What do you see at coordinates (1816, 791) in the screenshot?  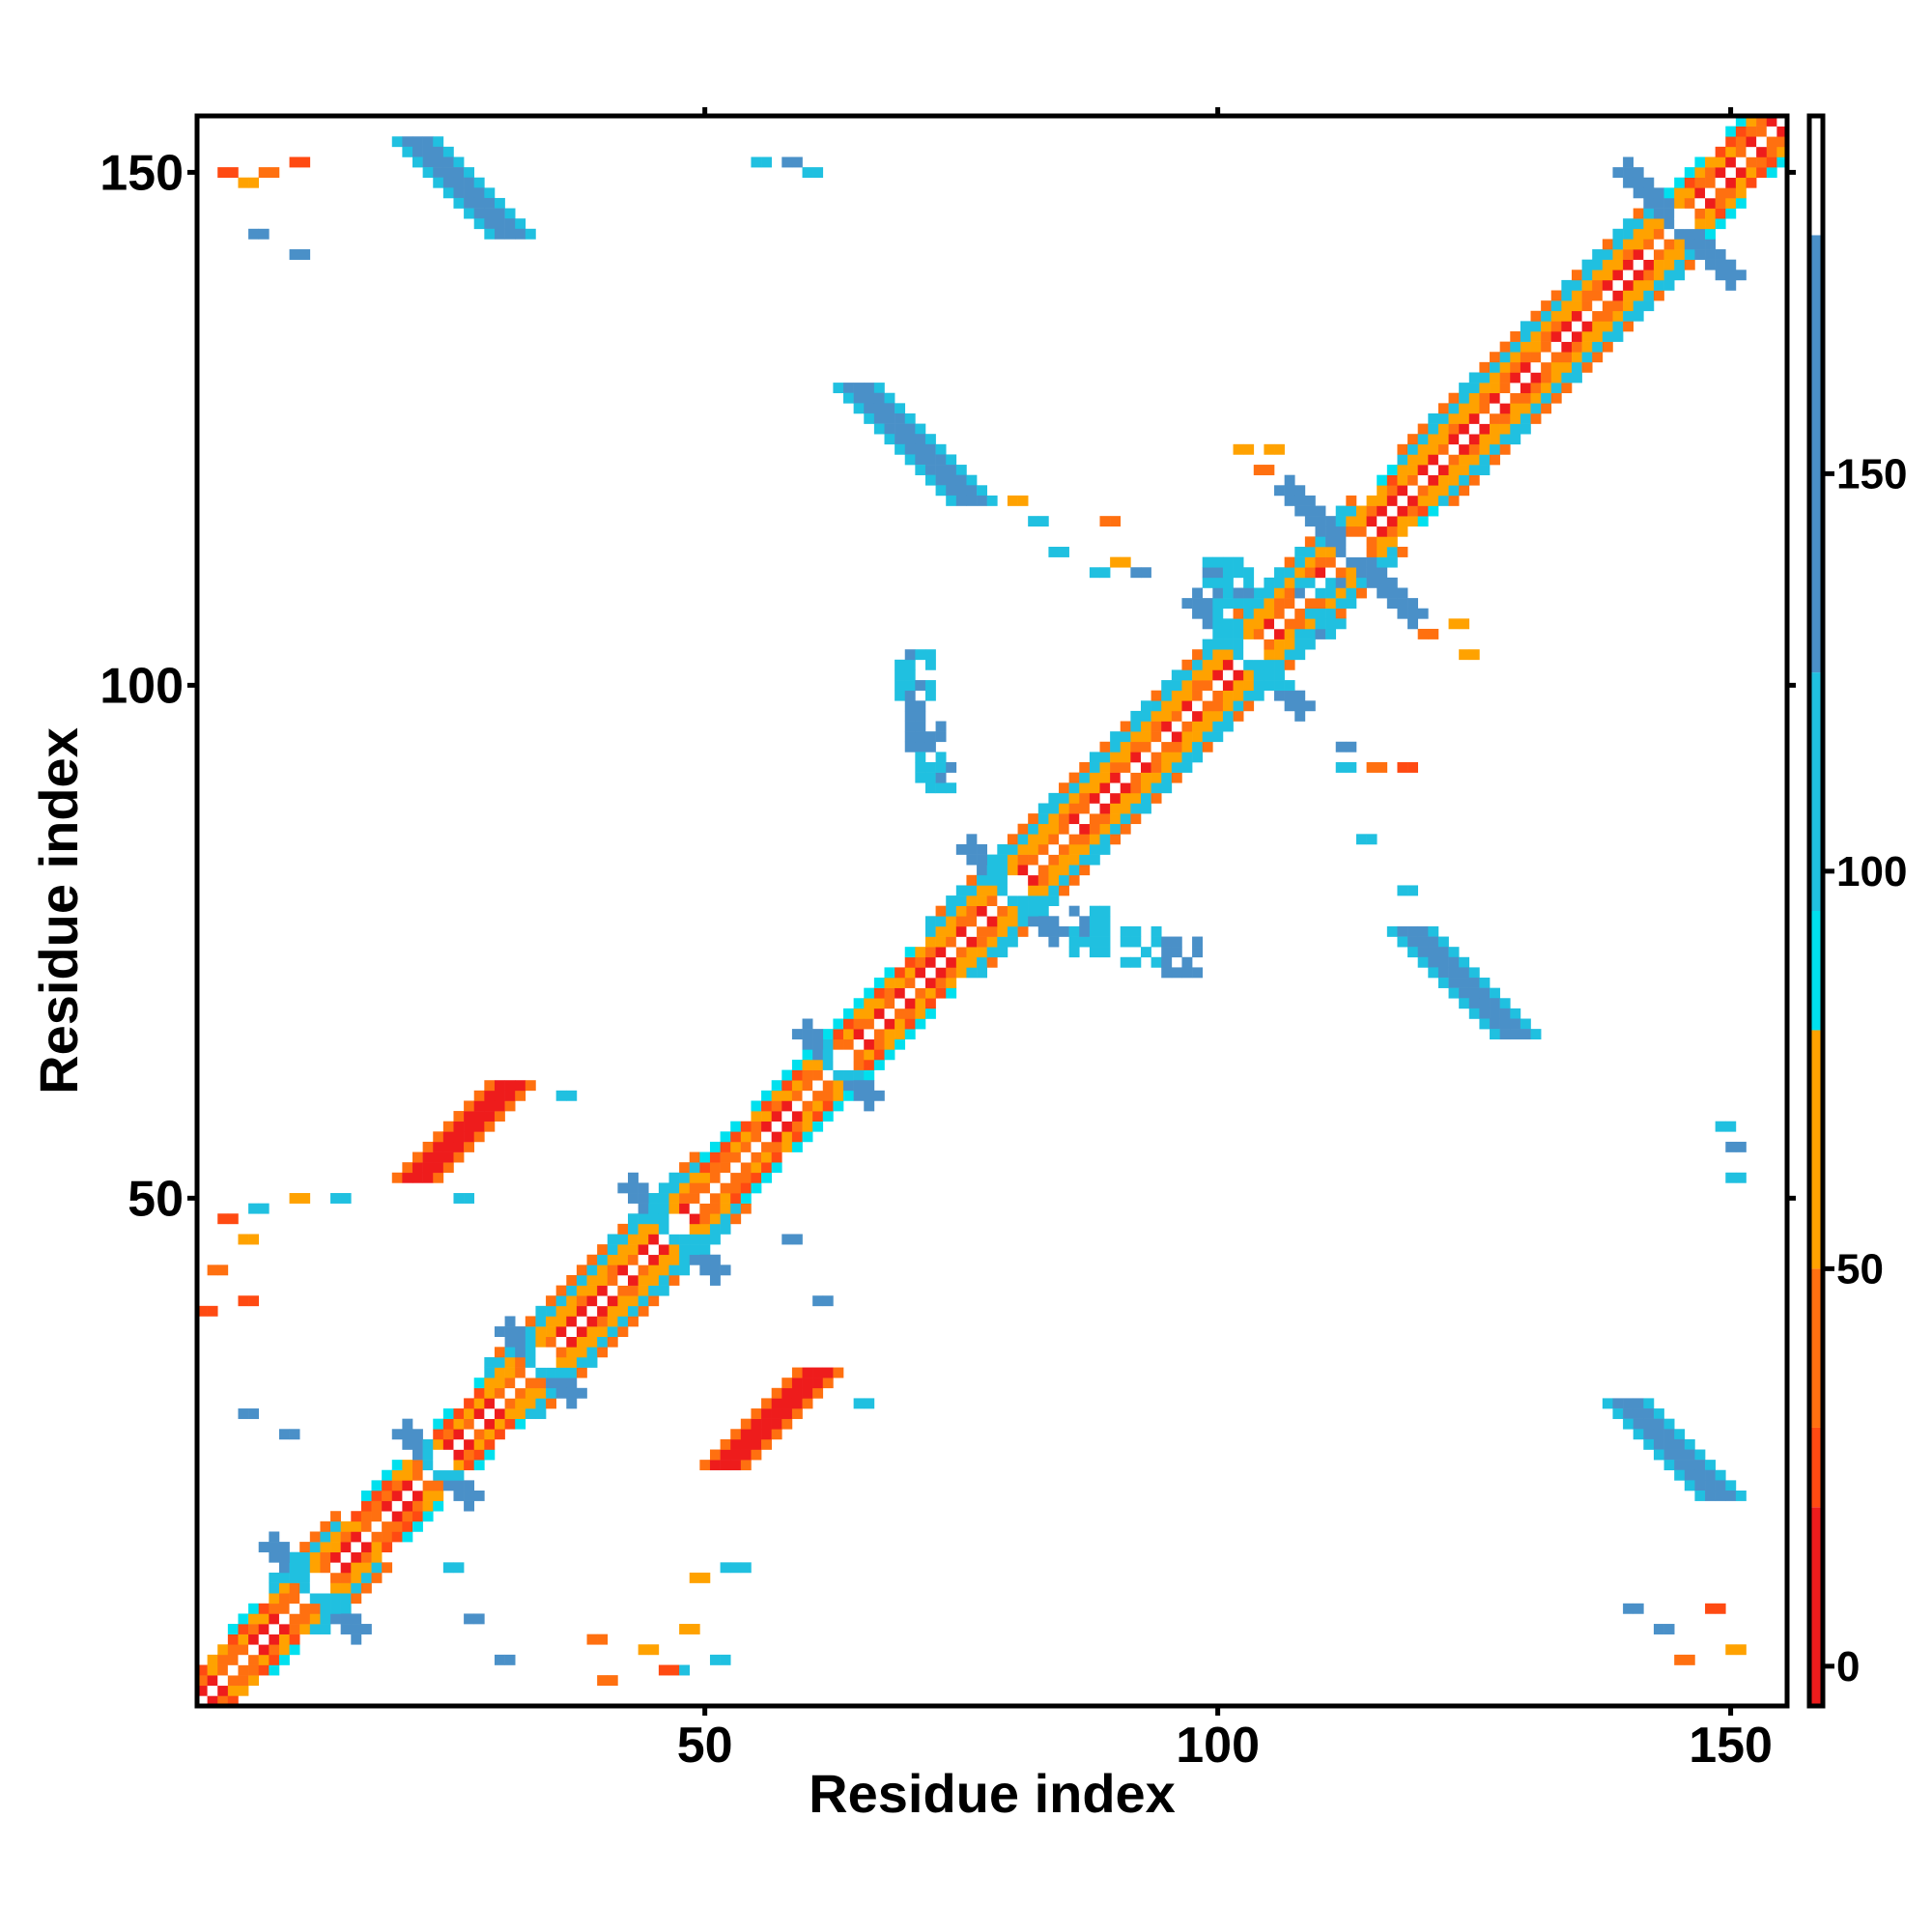 I see `colorbar-segment` at bounding box center [1816, 791].